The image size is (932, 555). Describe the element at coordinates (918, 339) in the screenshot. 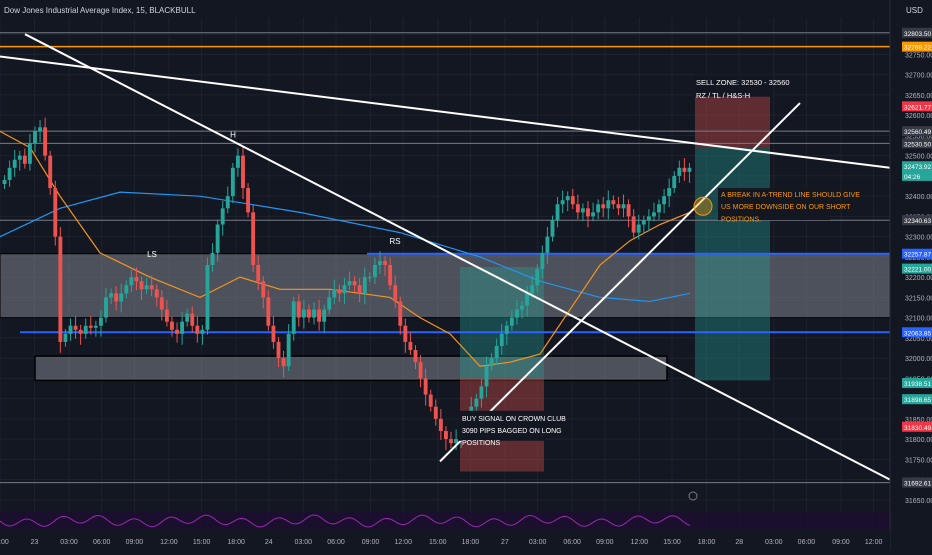

I see `y-tick-label: 32050.00` at that location.